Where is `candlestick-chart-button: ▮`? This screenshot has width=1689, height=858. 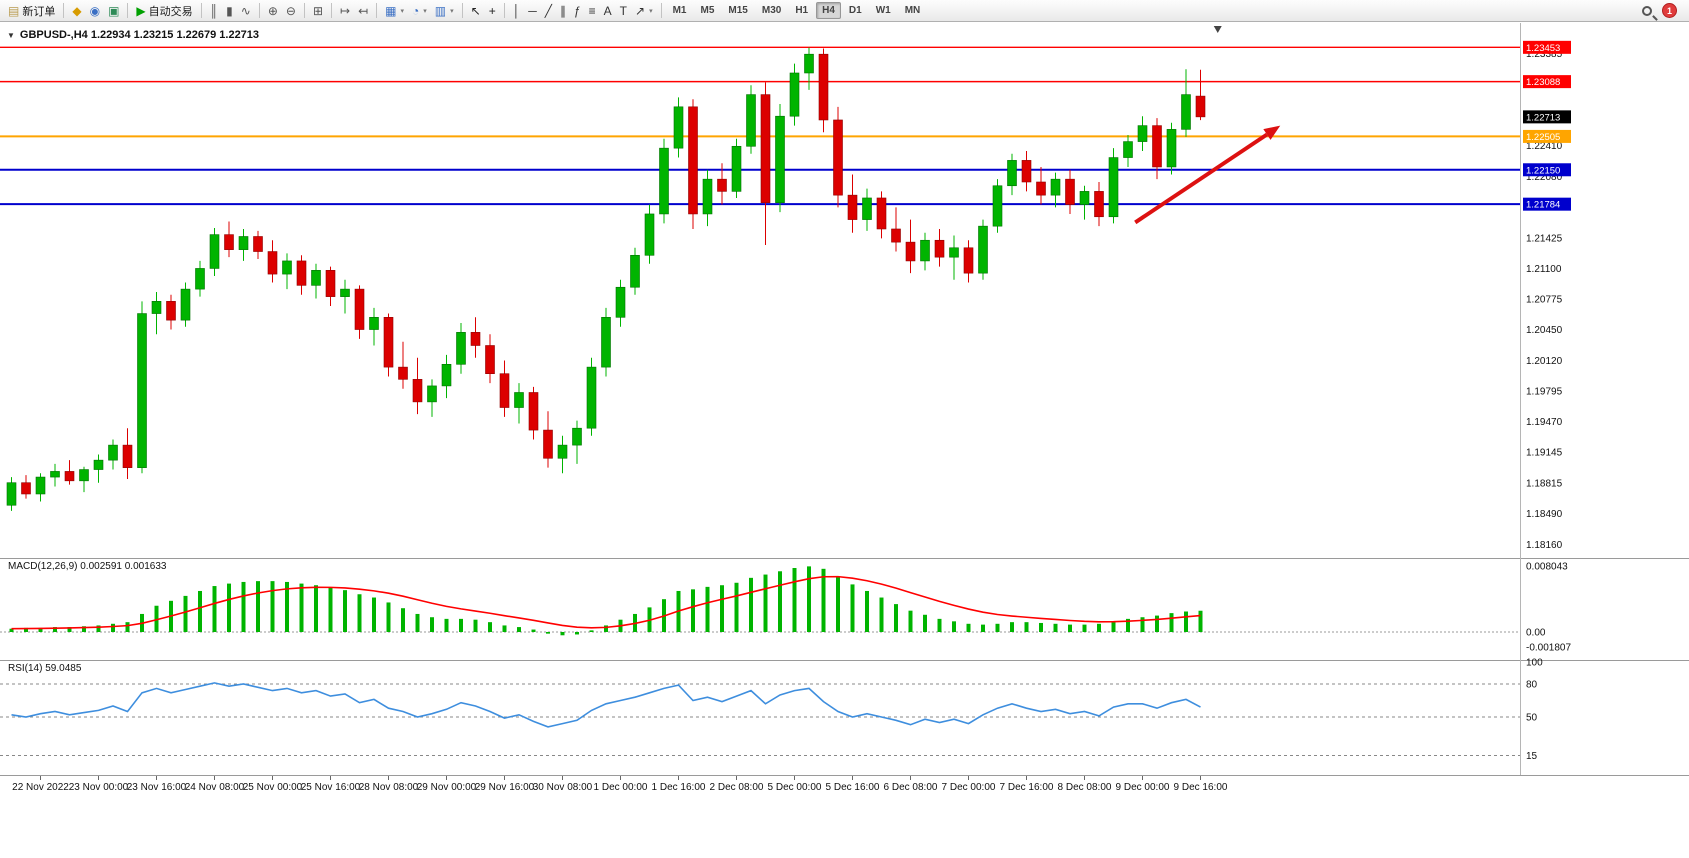
candlestick-chart-button: ▮ is located at coordinates (229, 11).